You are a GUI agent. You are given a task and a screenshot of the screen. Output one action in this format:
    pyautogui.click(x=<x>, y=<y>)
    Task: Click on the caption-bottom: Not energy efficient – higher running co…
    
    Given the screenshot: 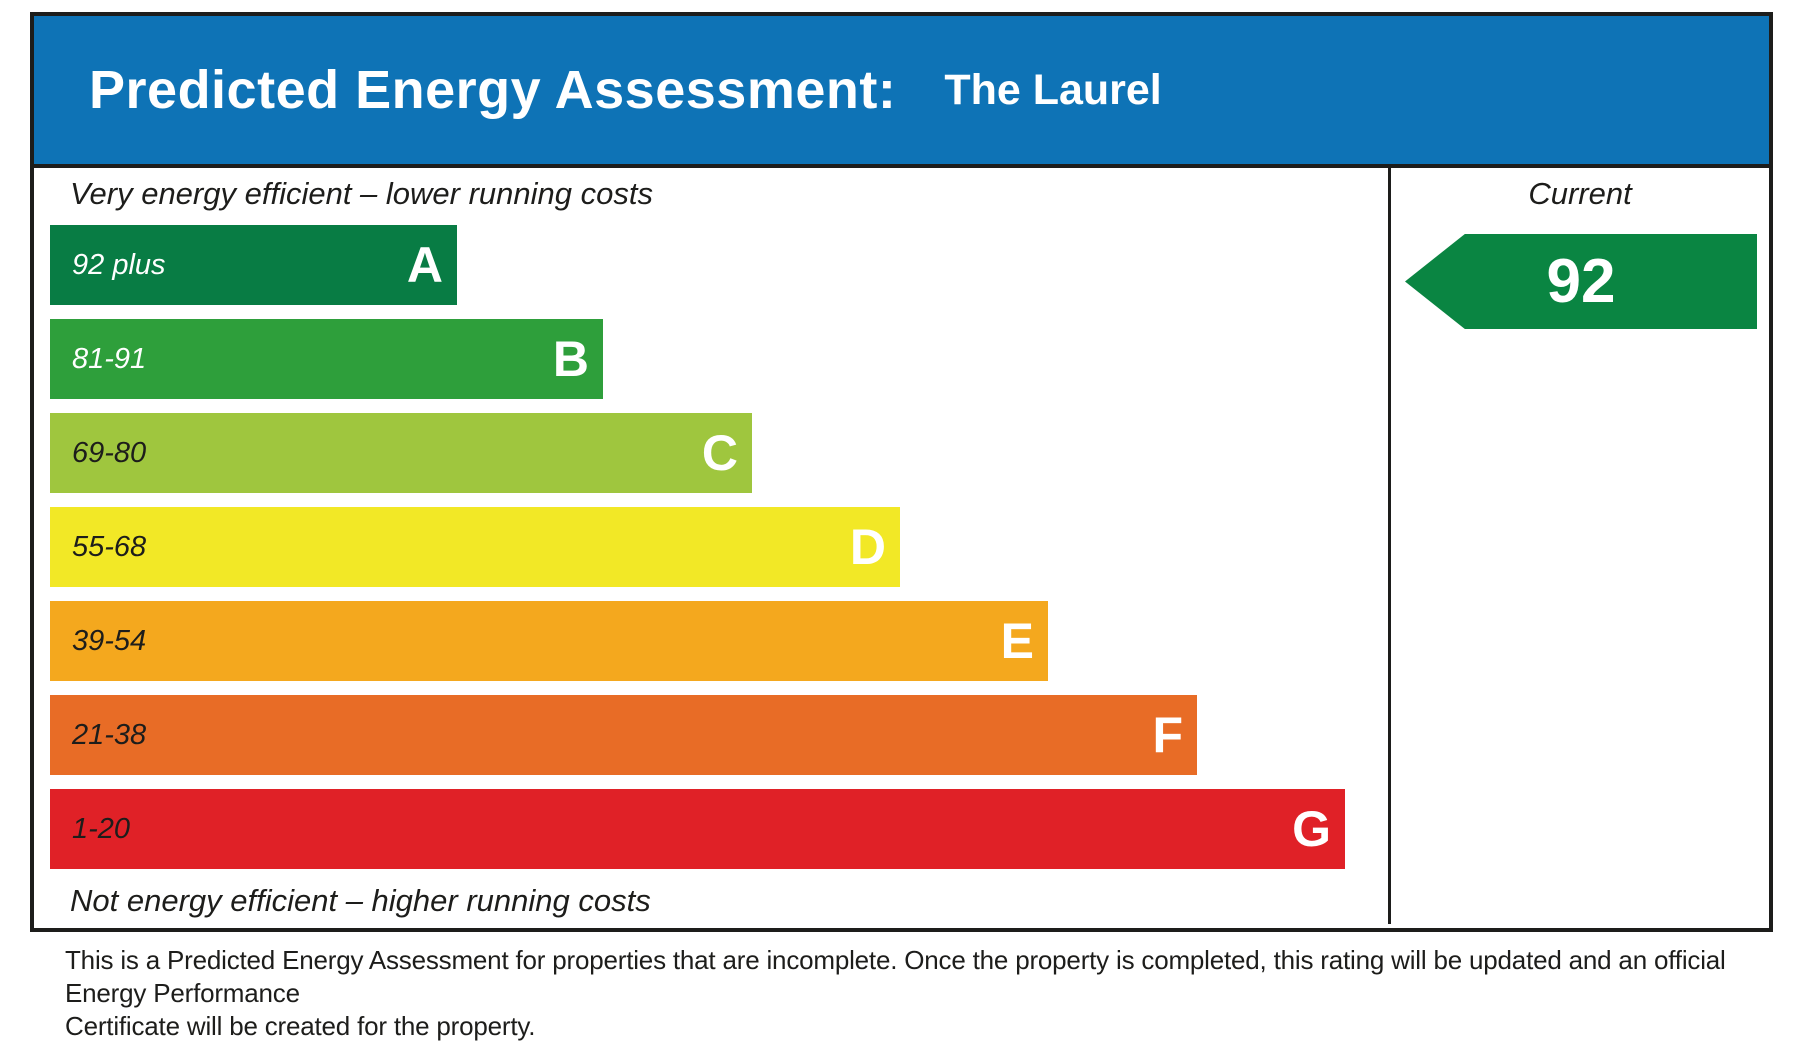 What is the action you would take?
    pyautogui.click(x=360, y=900)
    